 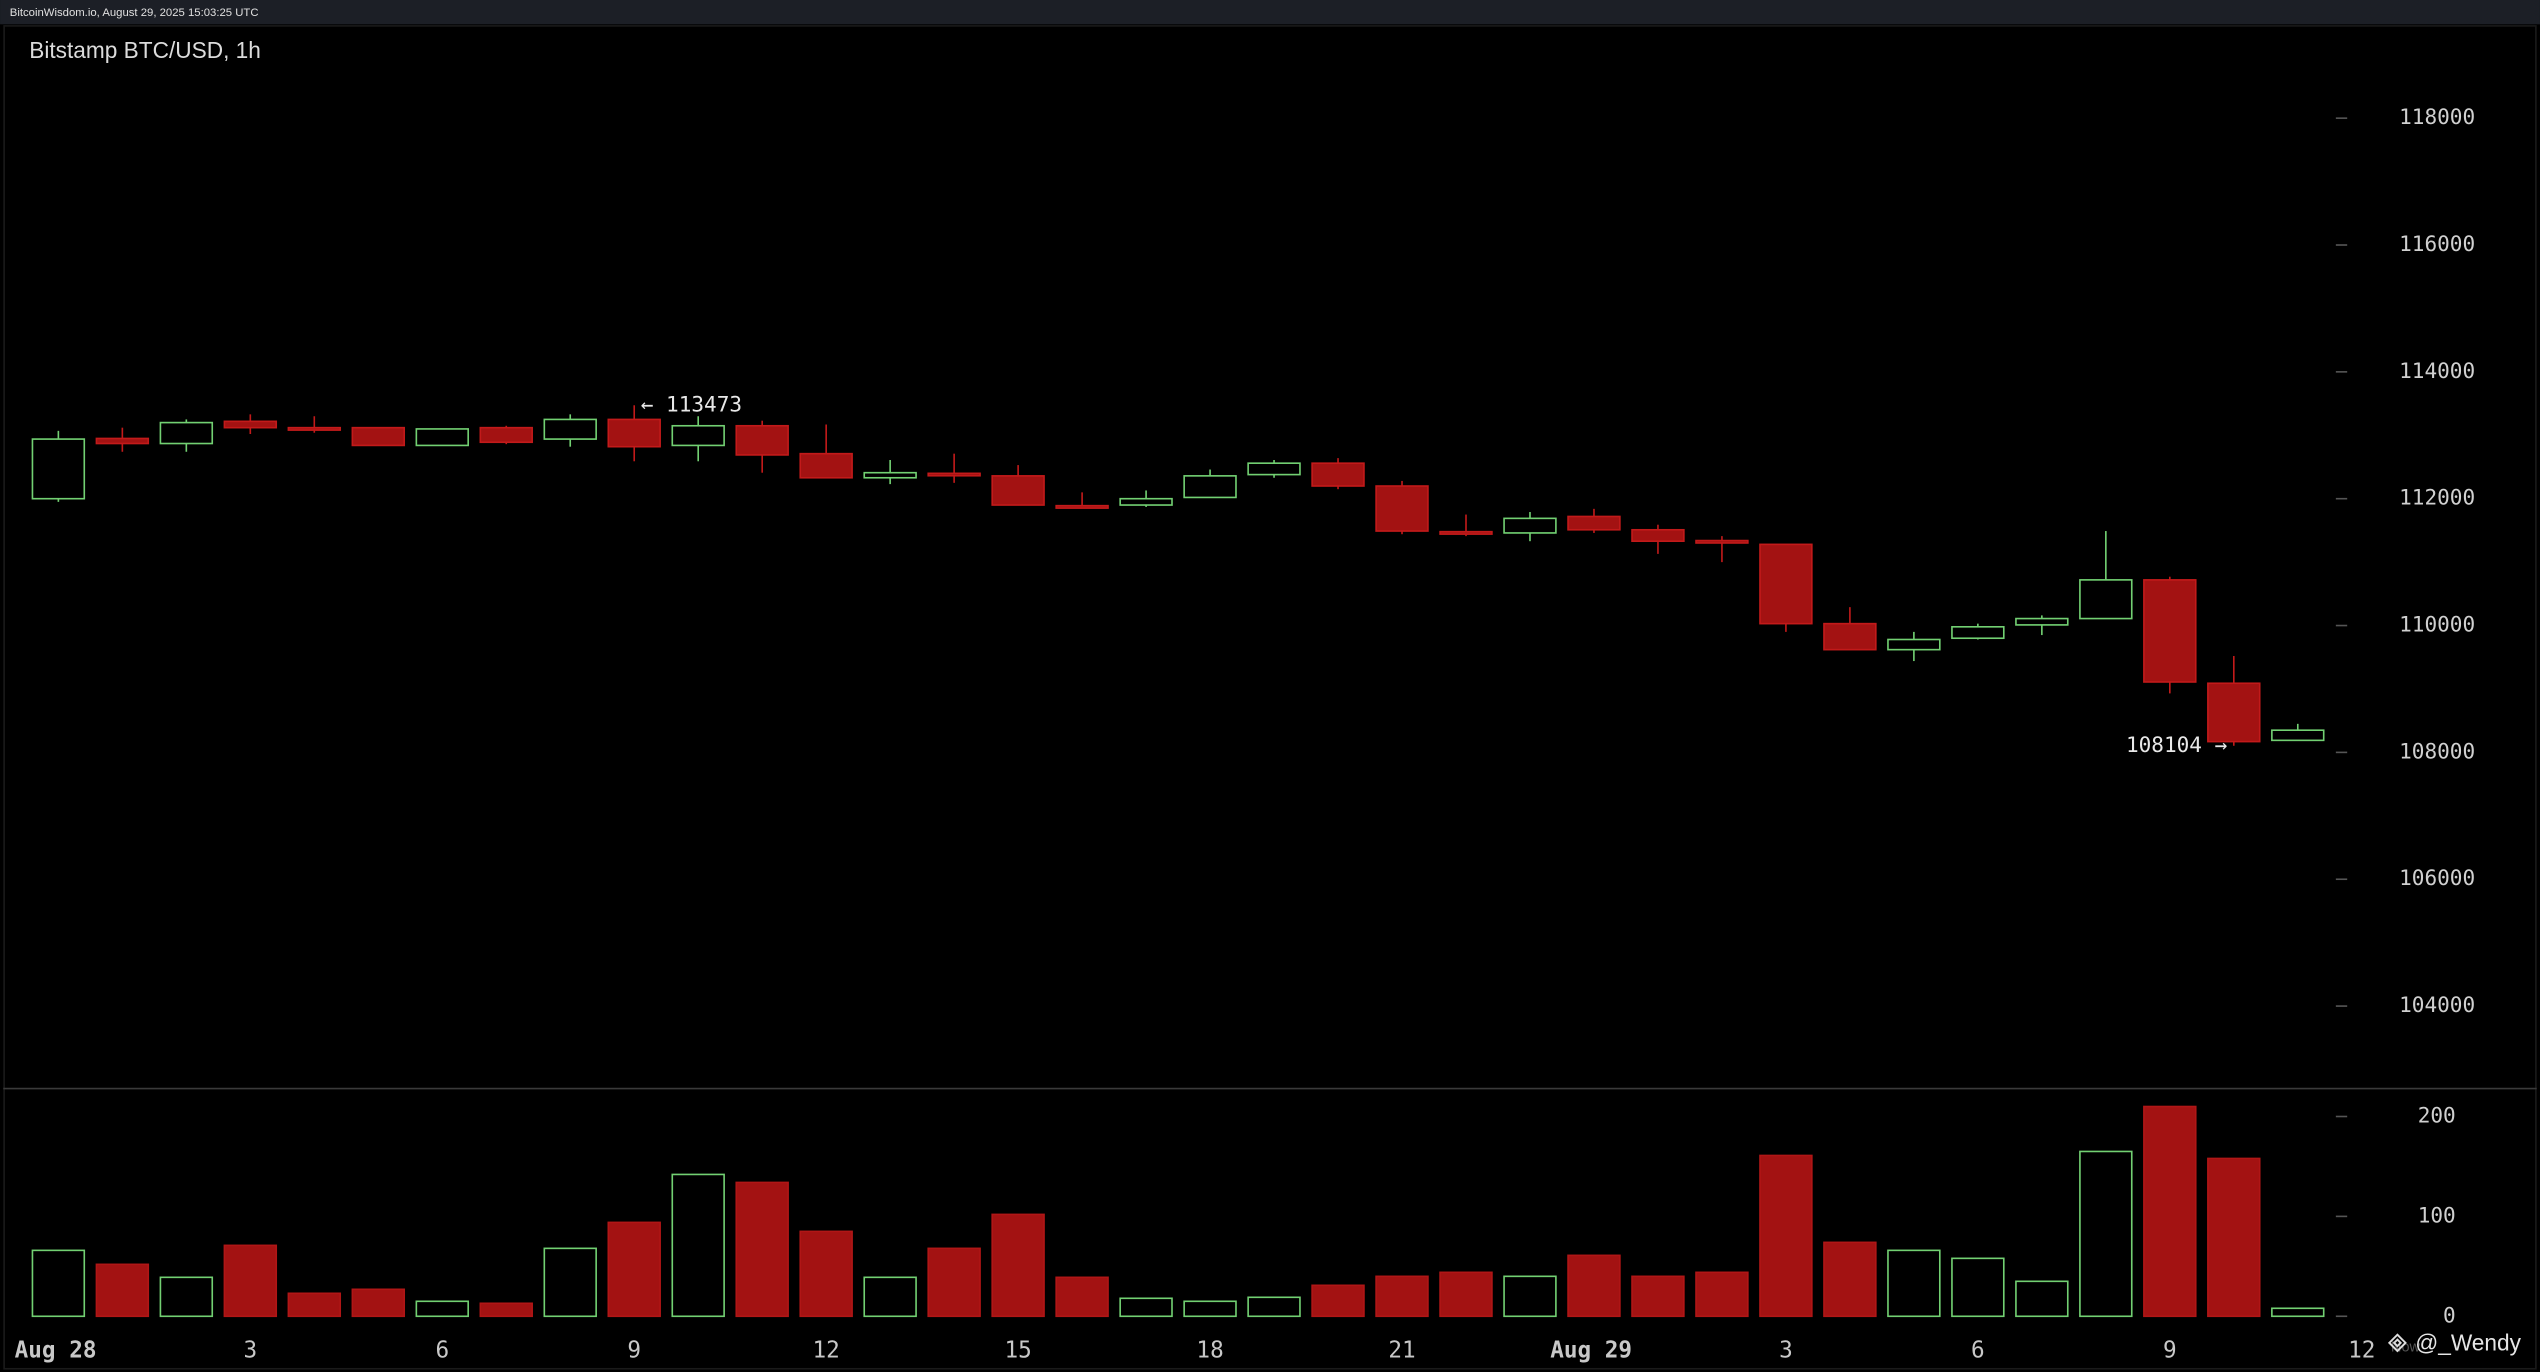 What do you see at coordinates (56, 1350) in the screenshot?
I see `x-tick-label: Aug 28` at bounding box center [56, 1350].